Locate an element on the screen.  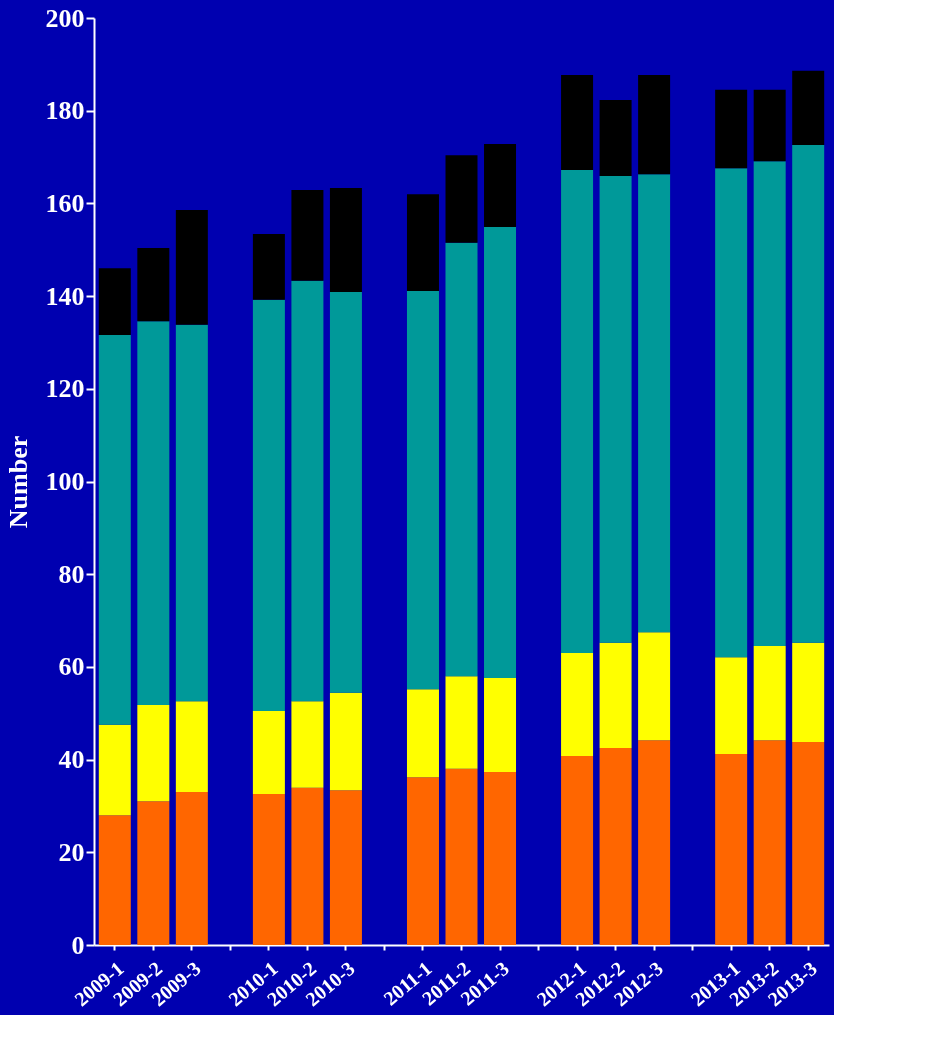
y-tick-label: 120 is located at coordinates (65, 389).